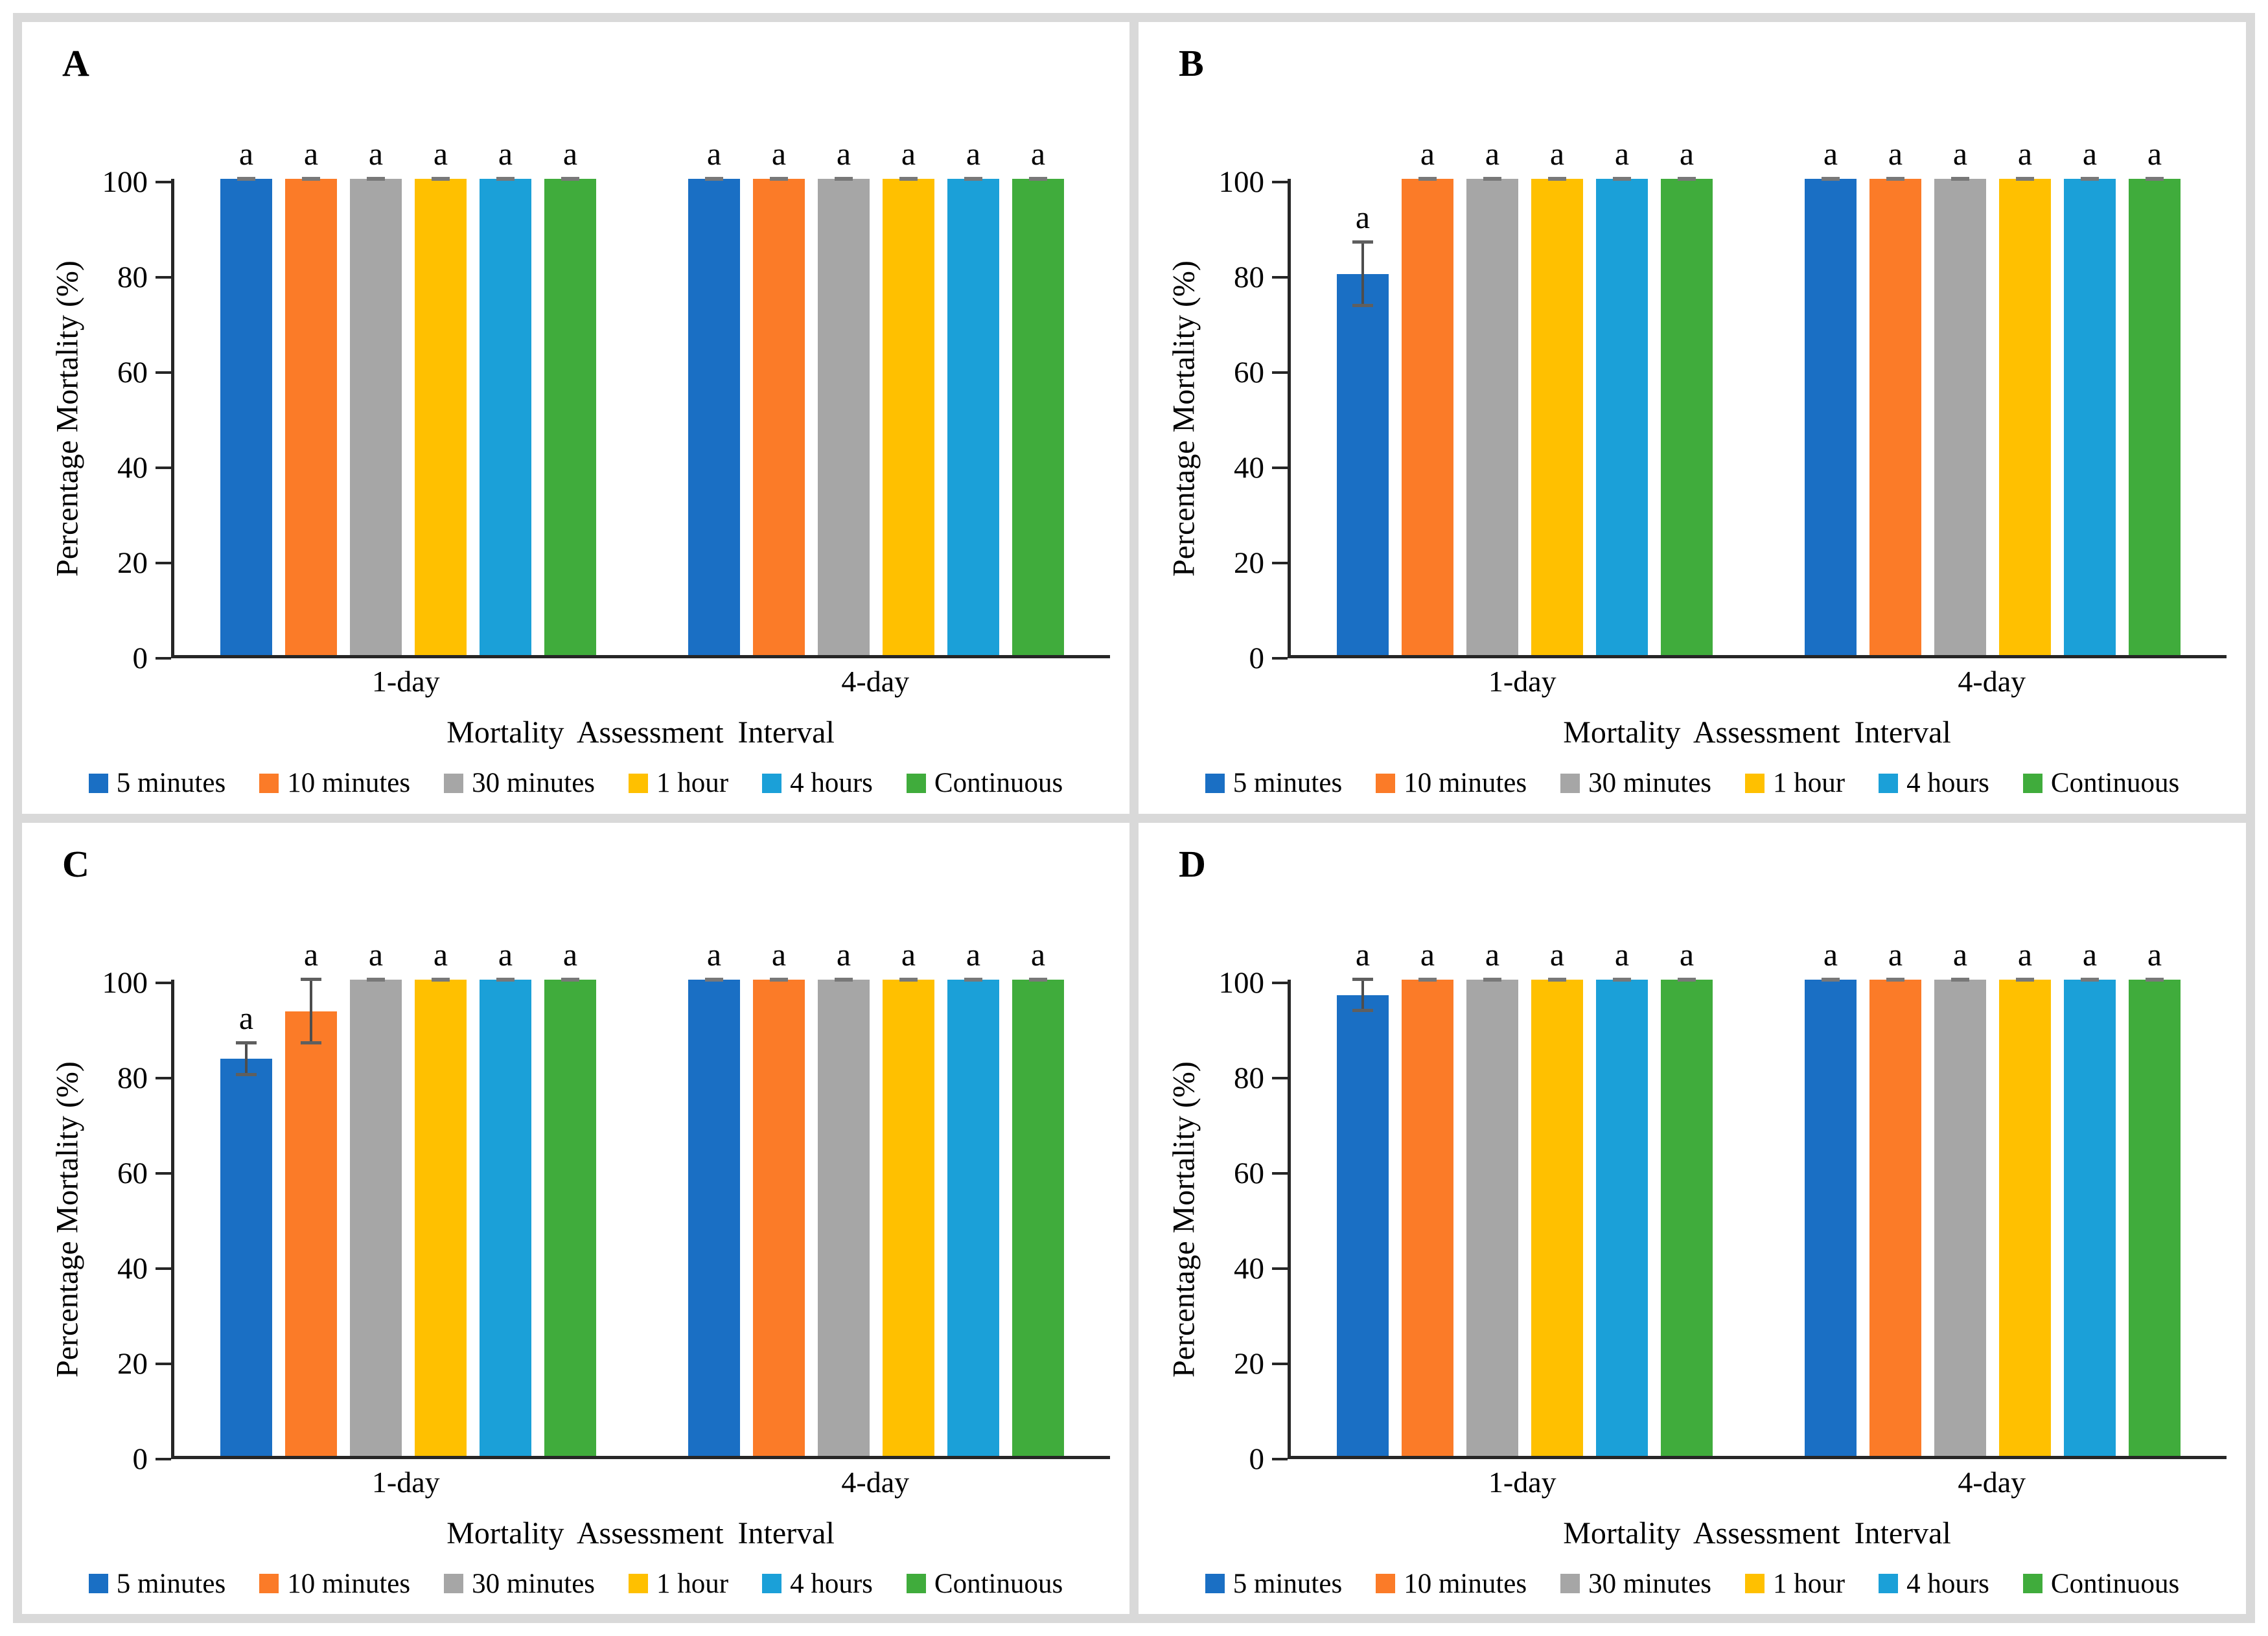  I want to click on legend-label: 5 minutes, so click(1287, 783).